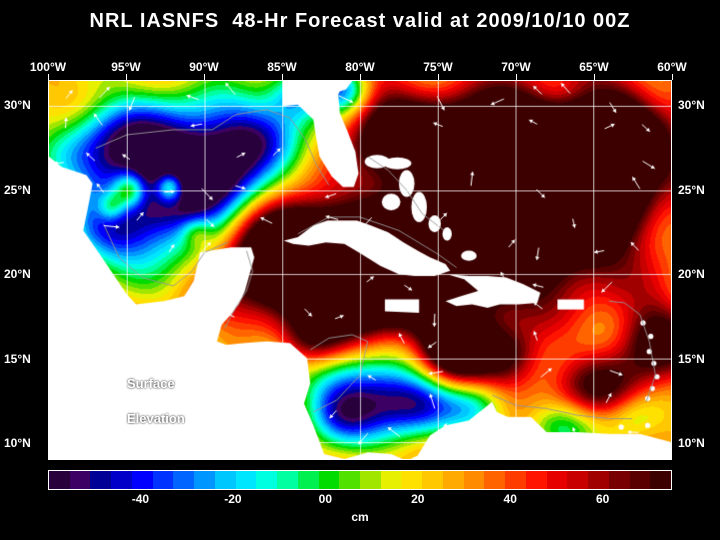 The height and width of the screenshot is (540, 720). What do you see at coordinates (17, 189) in the screenshot?
I see `y-axis-label-left: 25°N` at bounding box center [17, 189].